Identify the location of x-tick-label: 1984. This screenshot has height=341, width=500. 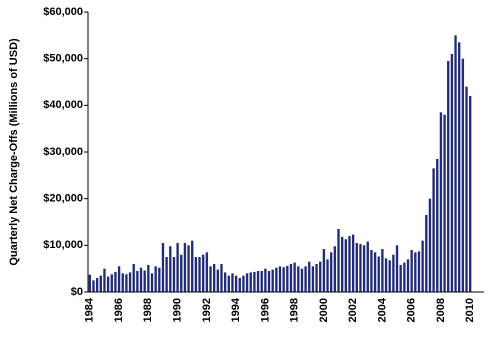
(90, 309).